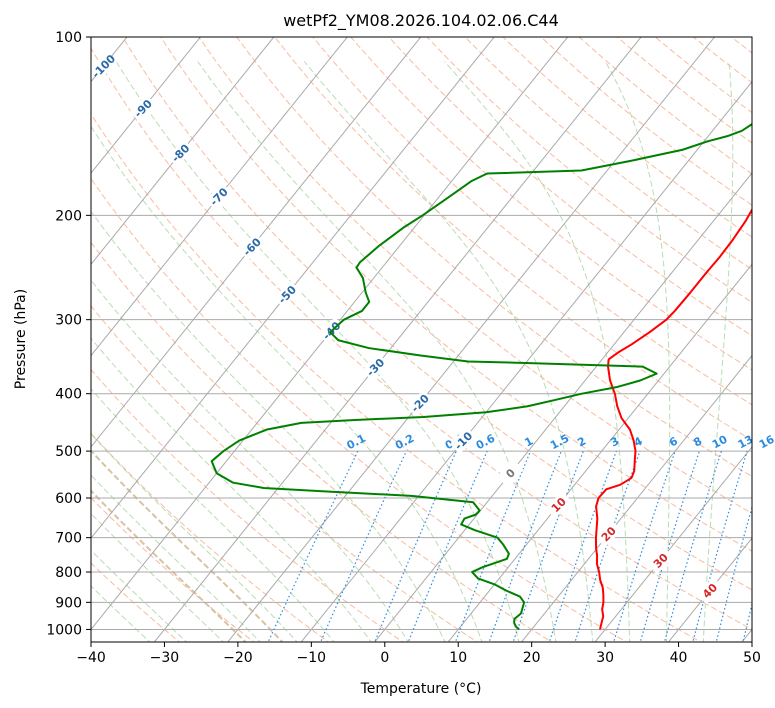  What do you see at coordinates (238, 658) in the screenshot?
I see `x-tick-label: −20` at bounding box center [238, 658].